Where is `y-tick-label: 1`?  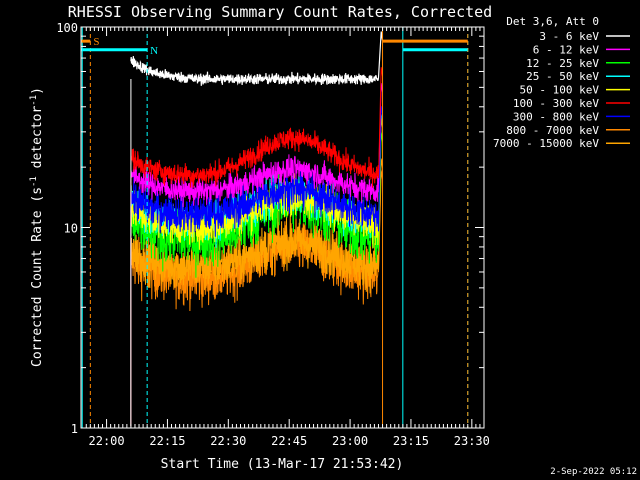
y-tick-label: 1 is located at coordinates (74, 429).